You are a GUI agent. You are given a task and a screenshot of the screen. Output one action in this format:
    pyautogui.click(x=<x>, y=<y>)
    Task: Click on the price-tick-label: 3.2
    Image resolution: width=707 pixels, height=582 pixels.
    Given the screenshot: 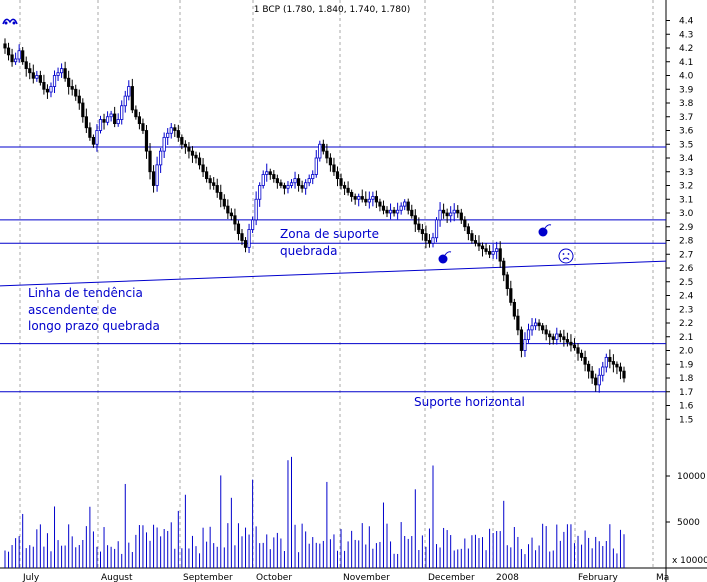 What is the action you would take?
    pyautogui.click(x=686, y=187)
    